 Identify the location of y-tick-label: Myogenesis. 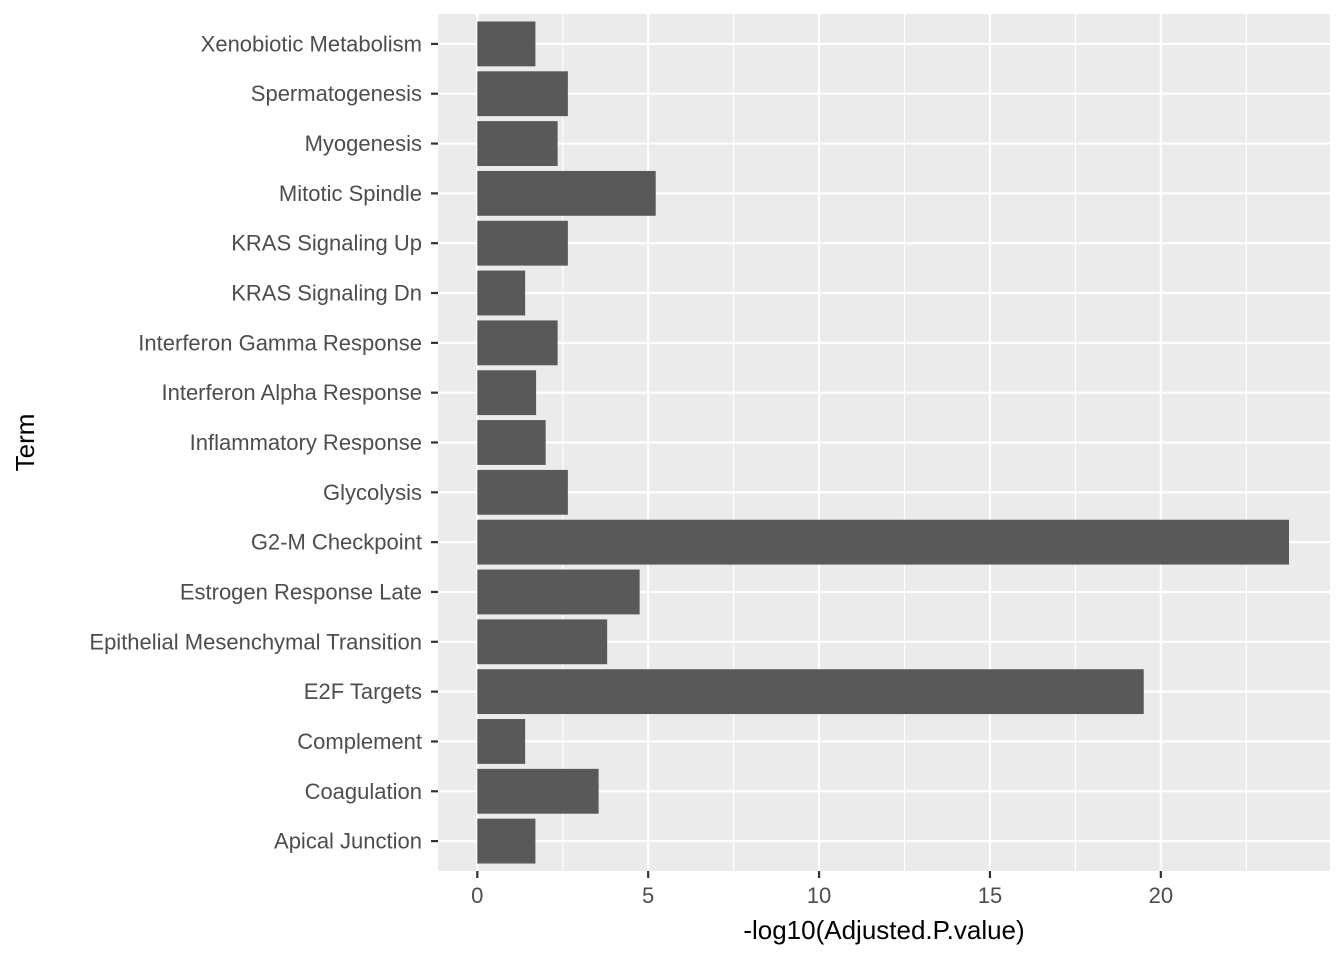
(363, 143).